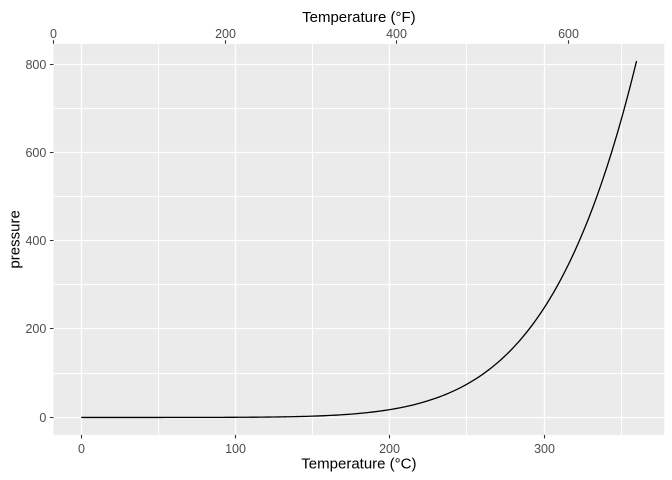  Describe the element at coordinates (544, 449) in the screenshot. I see `svg-text: 300` at that location.